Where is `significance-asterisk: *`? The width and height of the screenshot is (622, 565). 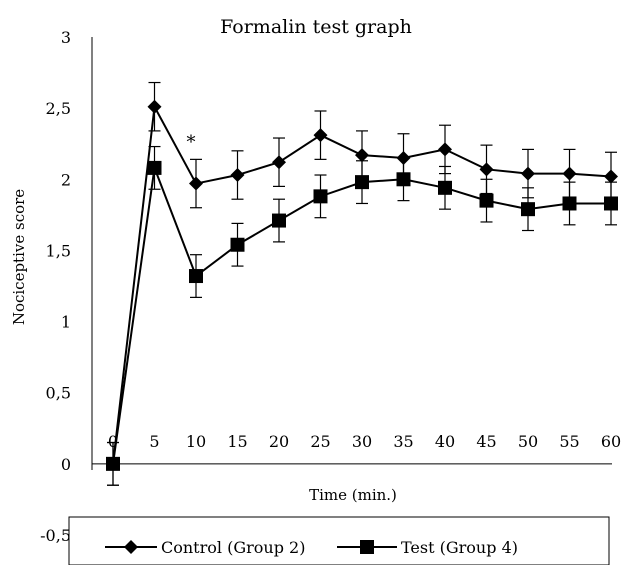
significance-asterisk: * is located at coordinates (191, 142).